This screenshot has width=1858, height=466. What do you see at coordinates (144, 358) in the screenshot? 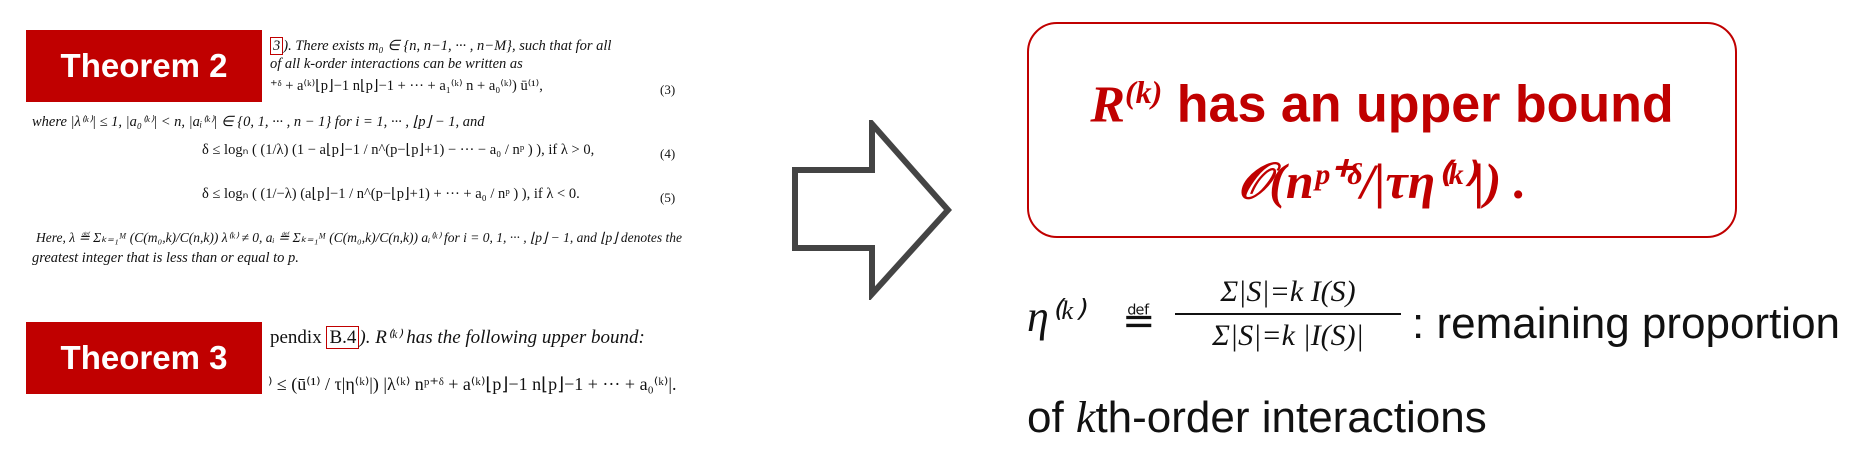
I see `theorem3-badge: Theorem 3` at bounding box center [144, 358].